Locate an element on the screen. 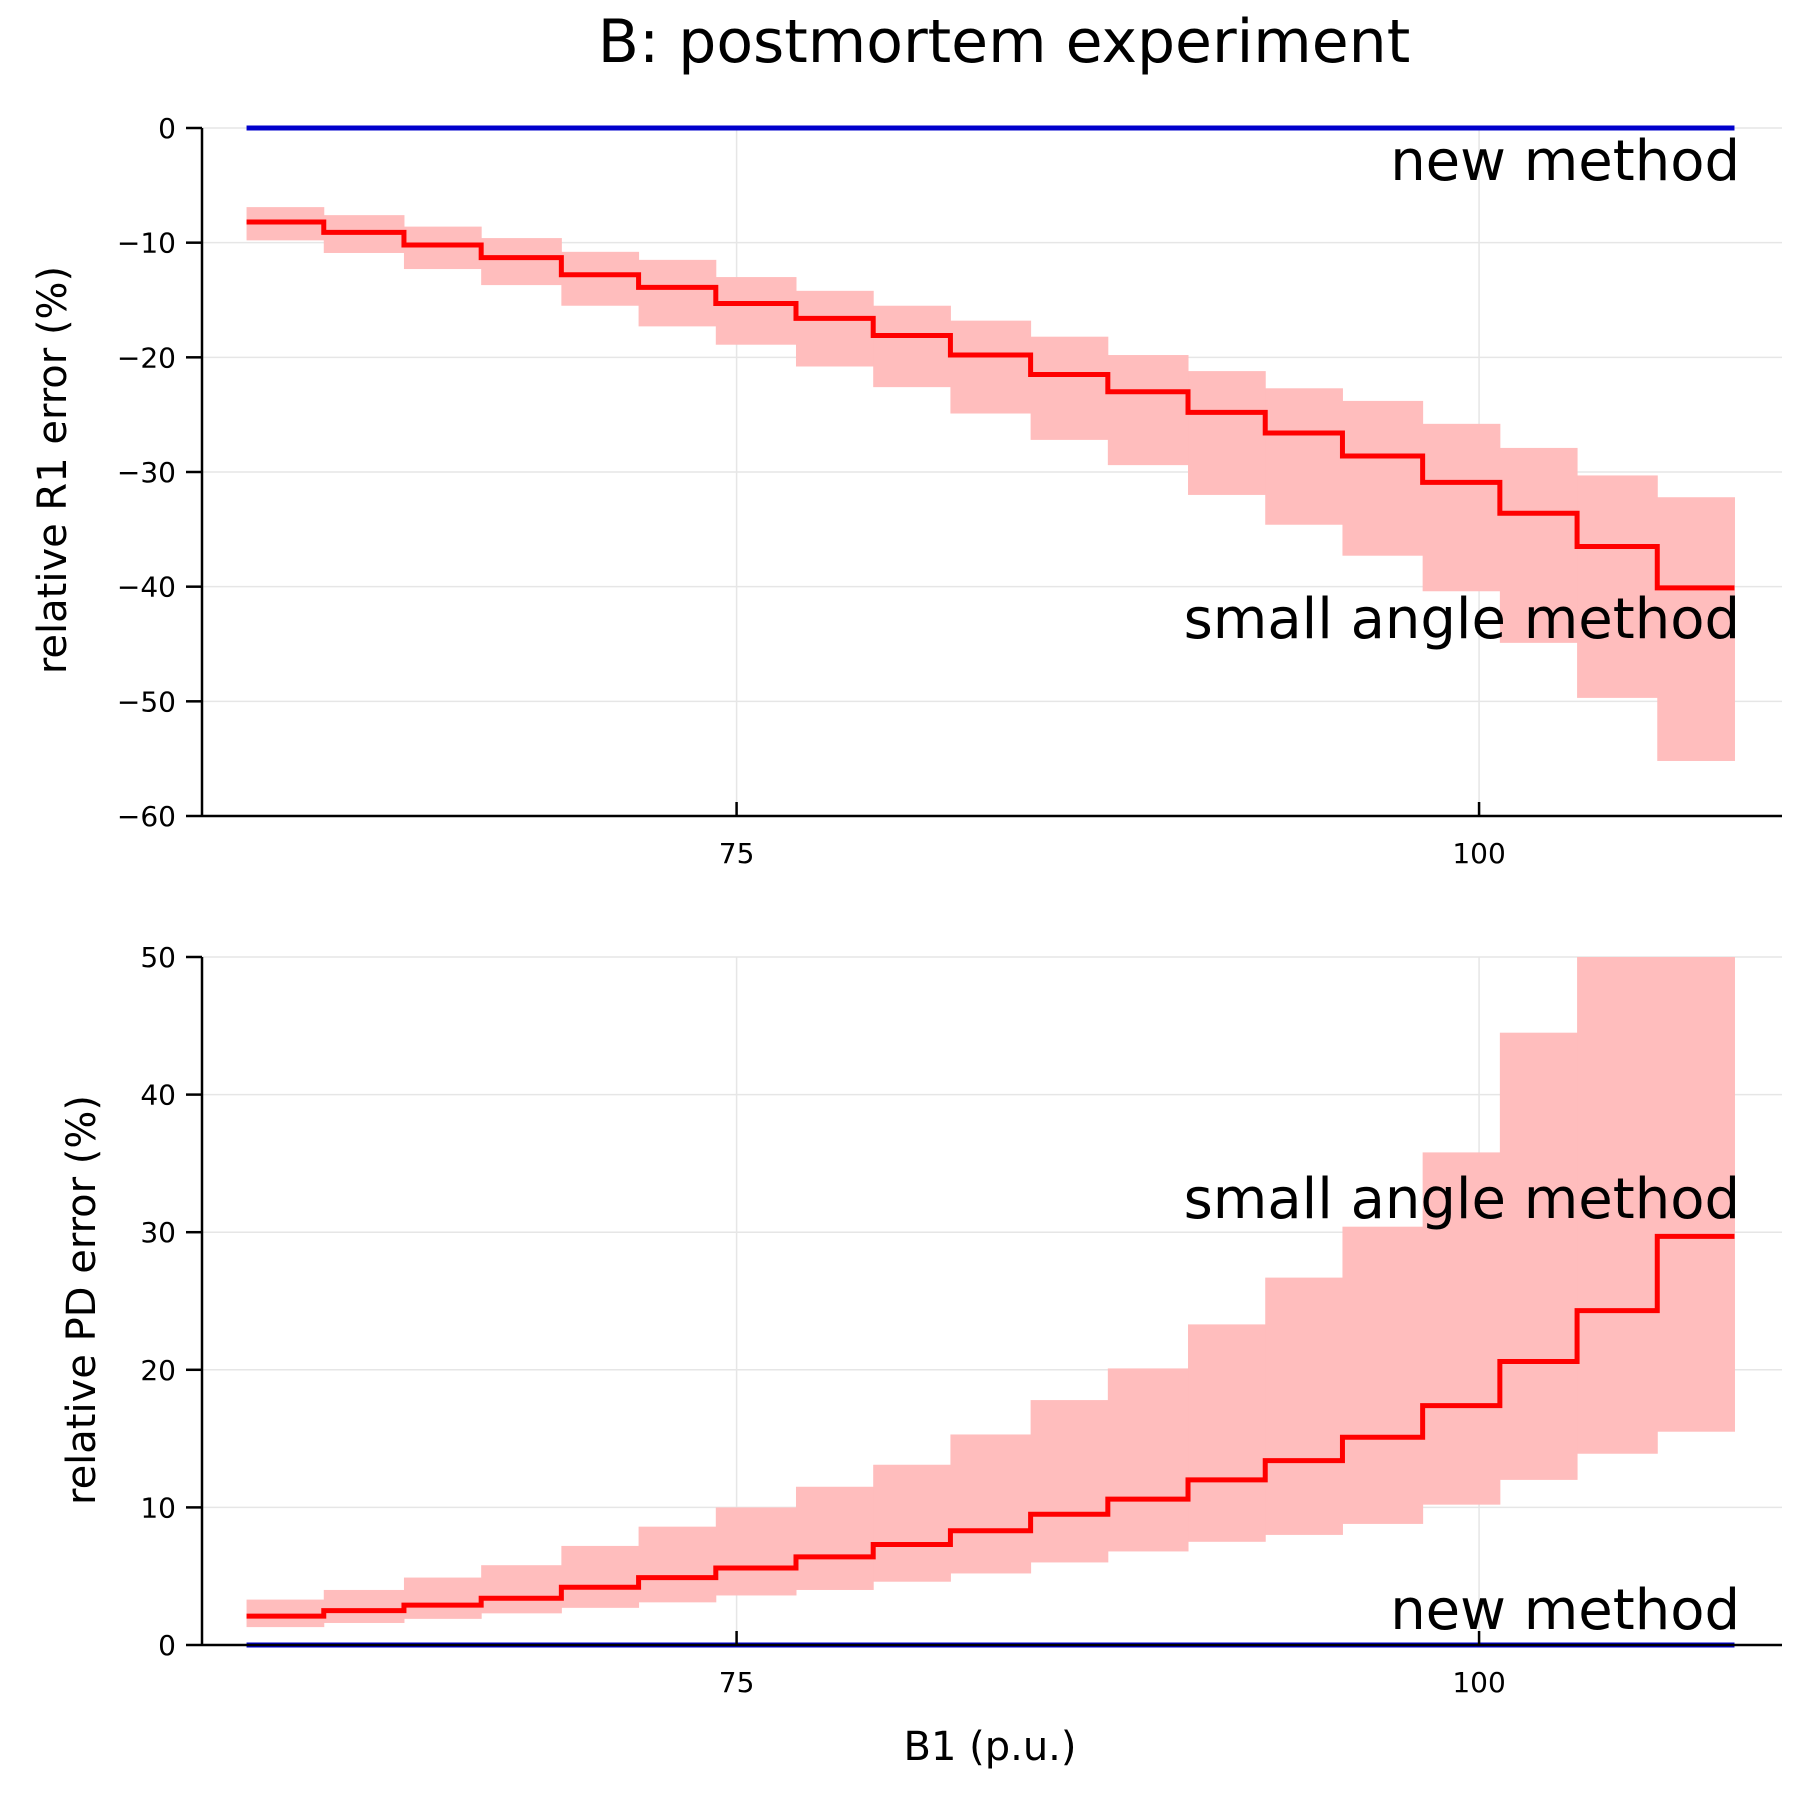 The image size is (1799, 1799). x-axis-label: B1 (p.u.) is located at coordinates (990, 1747).